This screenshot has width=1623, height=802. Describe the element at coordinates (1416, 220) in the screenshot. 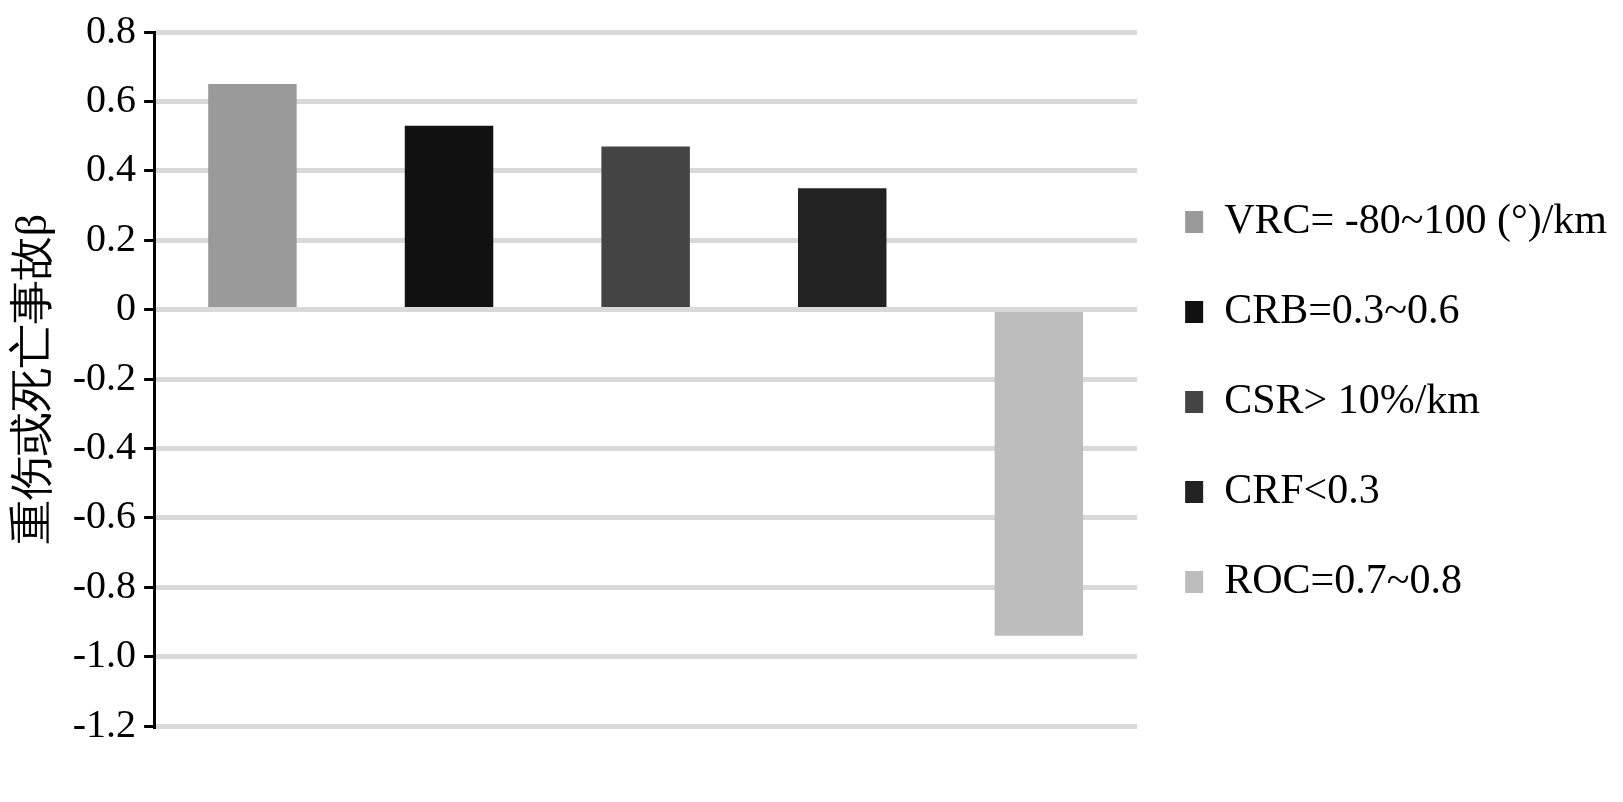

I see `legend-label: VRC= -80~100 (°)/km` at that location.